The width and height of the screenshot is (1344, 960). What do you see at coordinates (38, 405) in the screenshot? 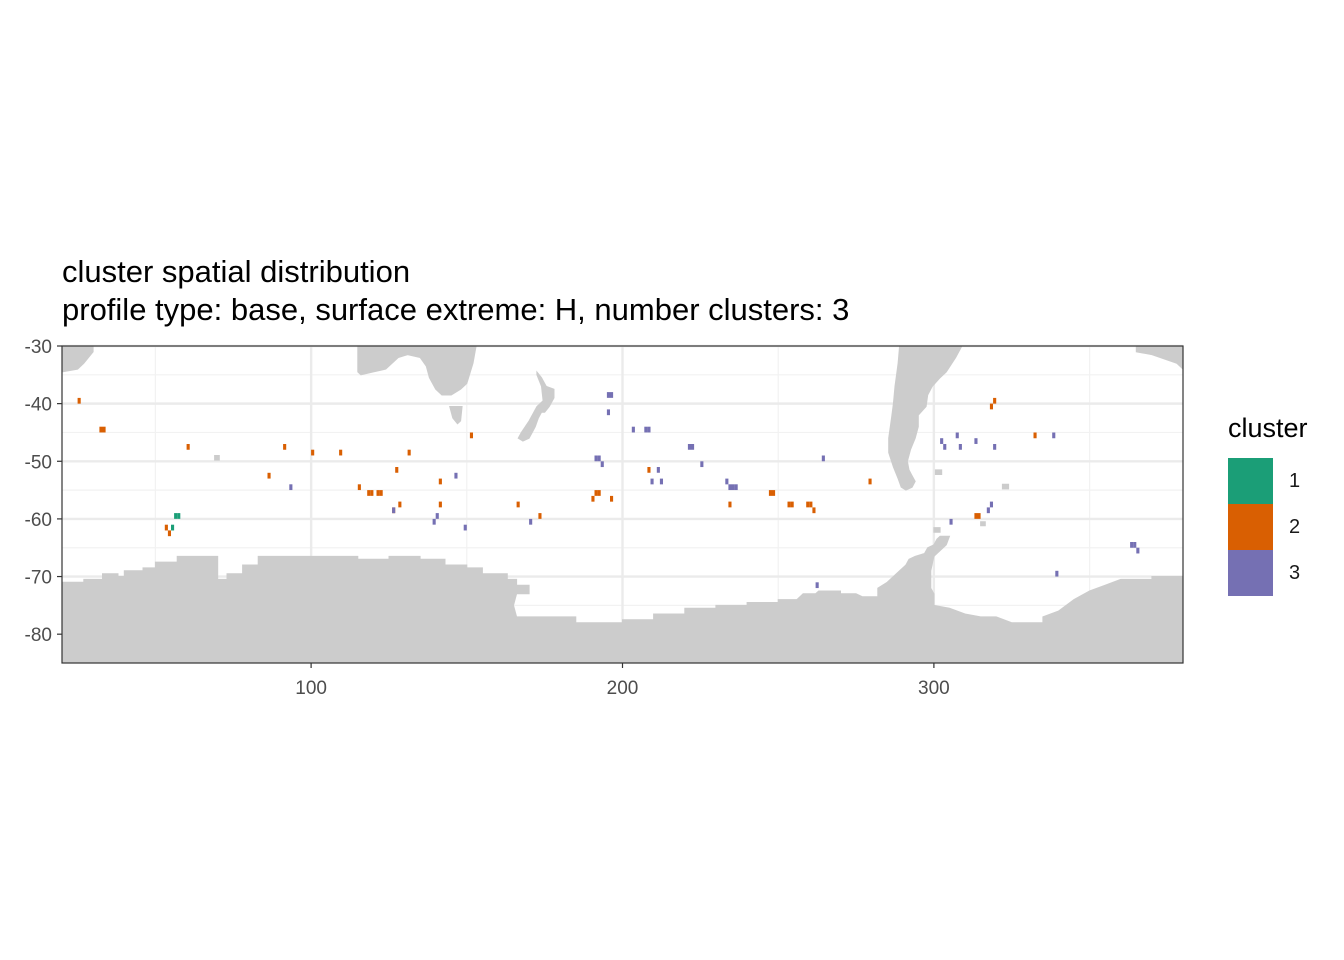
I see `y-tick-label: -40` at bounding box center [38, 405].